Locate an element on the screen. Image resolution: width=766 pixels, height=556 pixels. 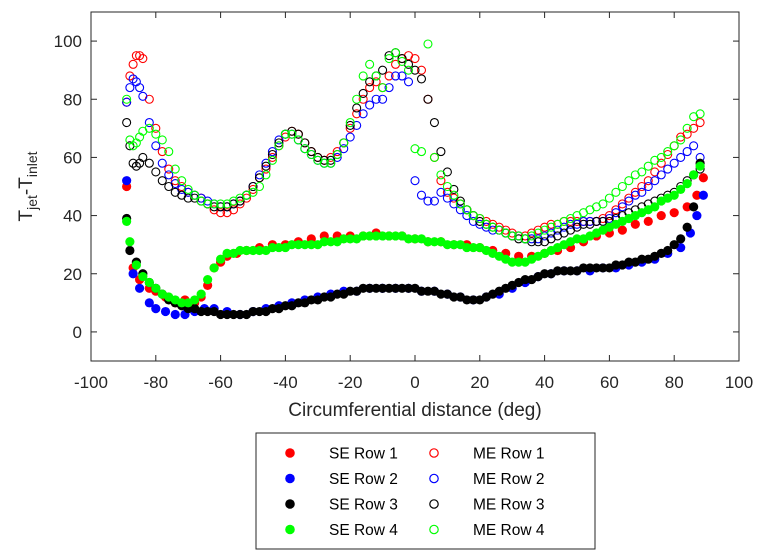
legend-item: ME Row 3 is located at coordinates (487, 505).